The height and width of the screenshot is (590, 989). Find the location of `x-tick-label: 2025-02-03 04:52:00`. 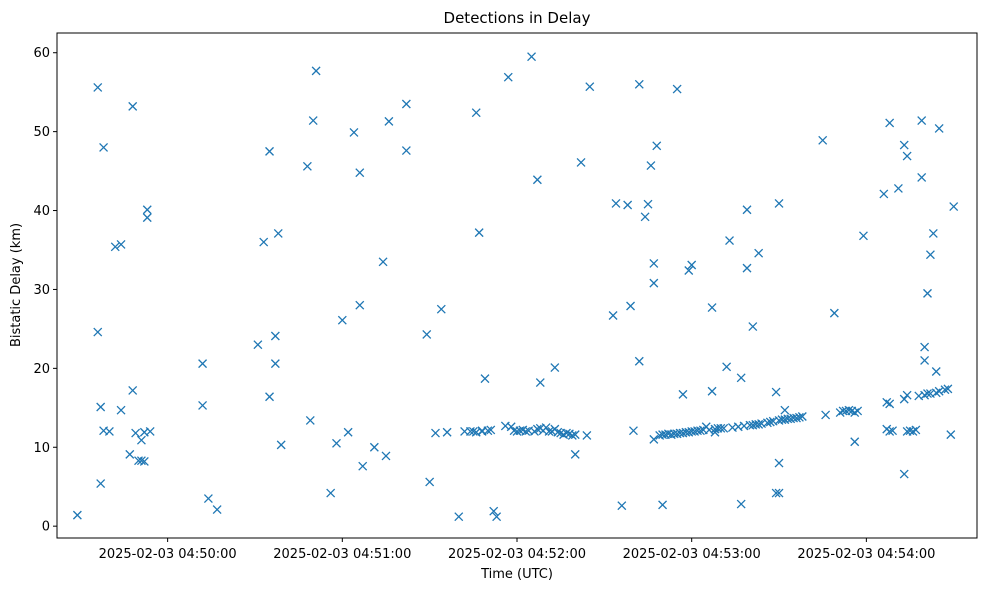

x-tick-label: 2025-02-03 04:52:00 is located at coordinates (517, 554).